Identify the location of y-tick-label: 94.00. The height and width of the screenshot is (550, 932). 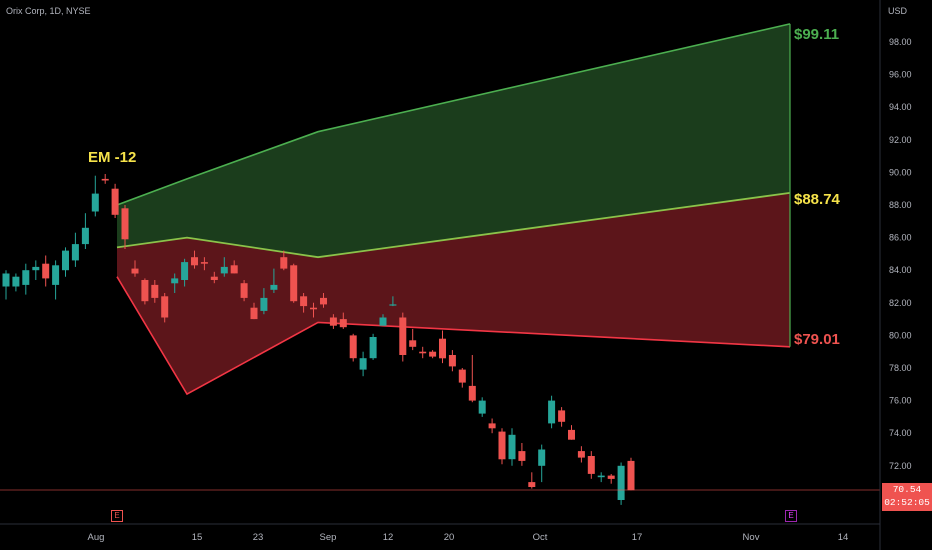
(900, 107).